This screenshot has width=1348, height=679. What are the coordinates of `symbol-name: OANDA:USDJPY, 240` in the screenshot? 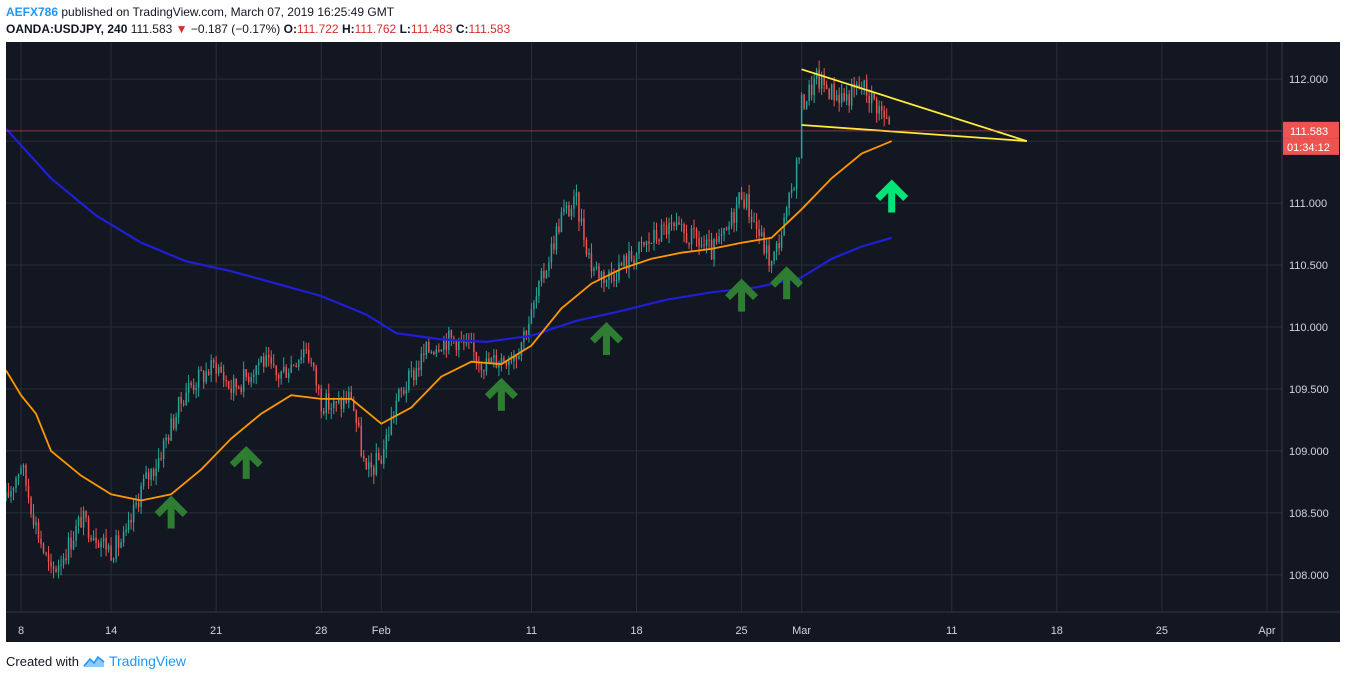 It's located at (67, 29).